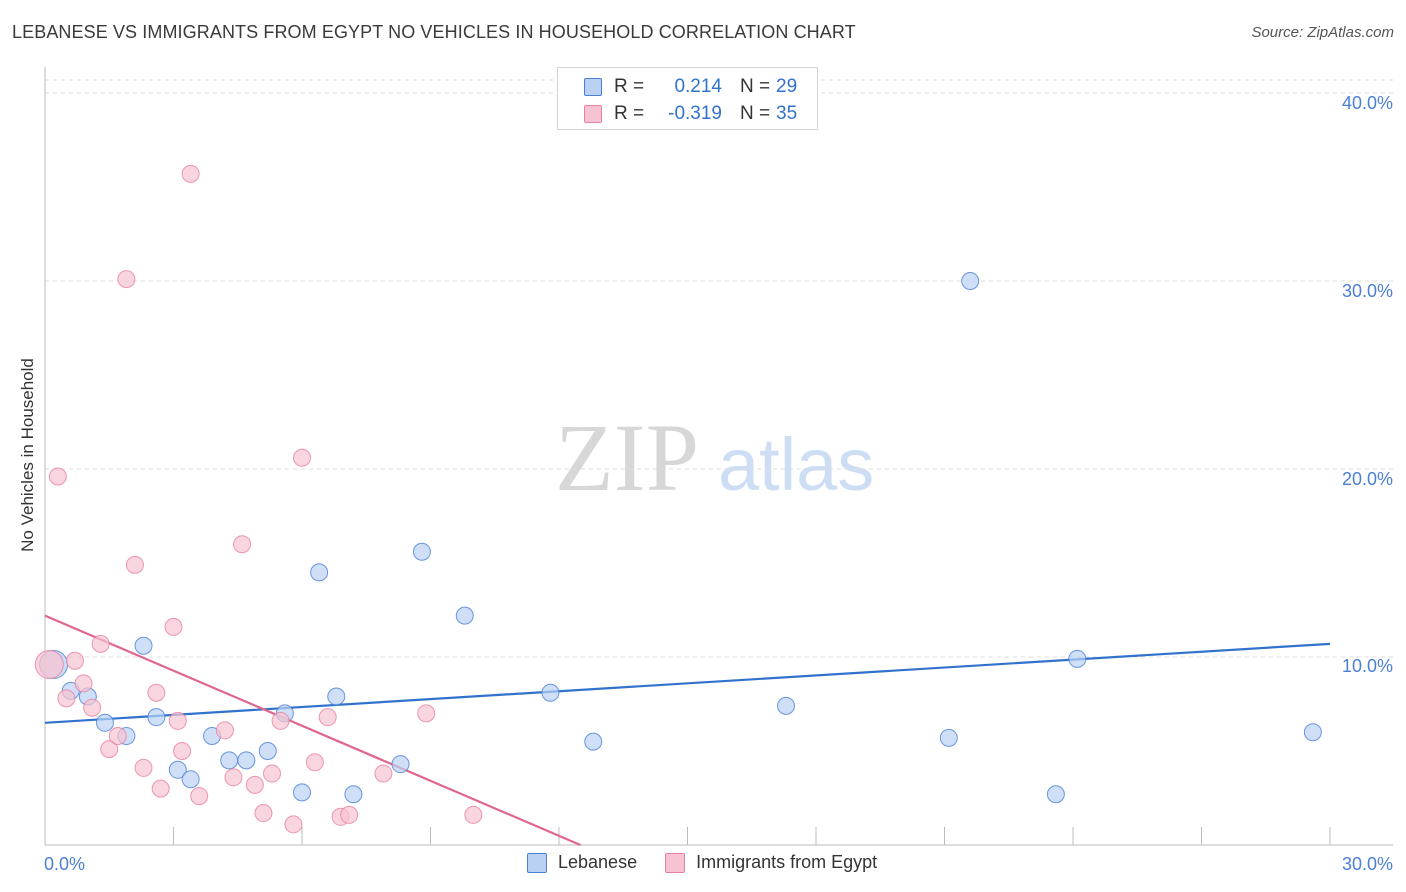  Describe the element at coordinates (1367, 479) in the screenshot. I see `y-tick-label: 20.0%` at that location.